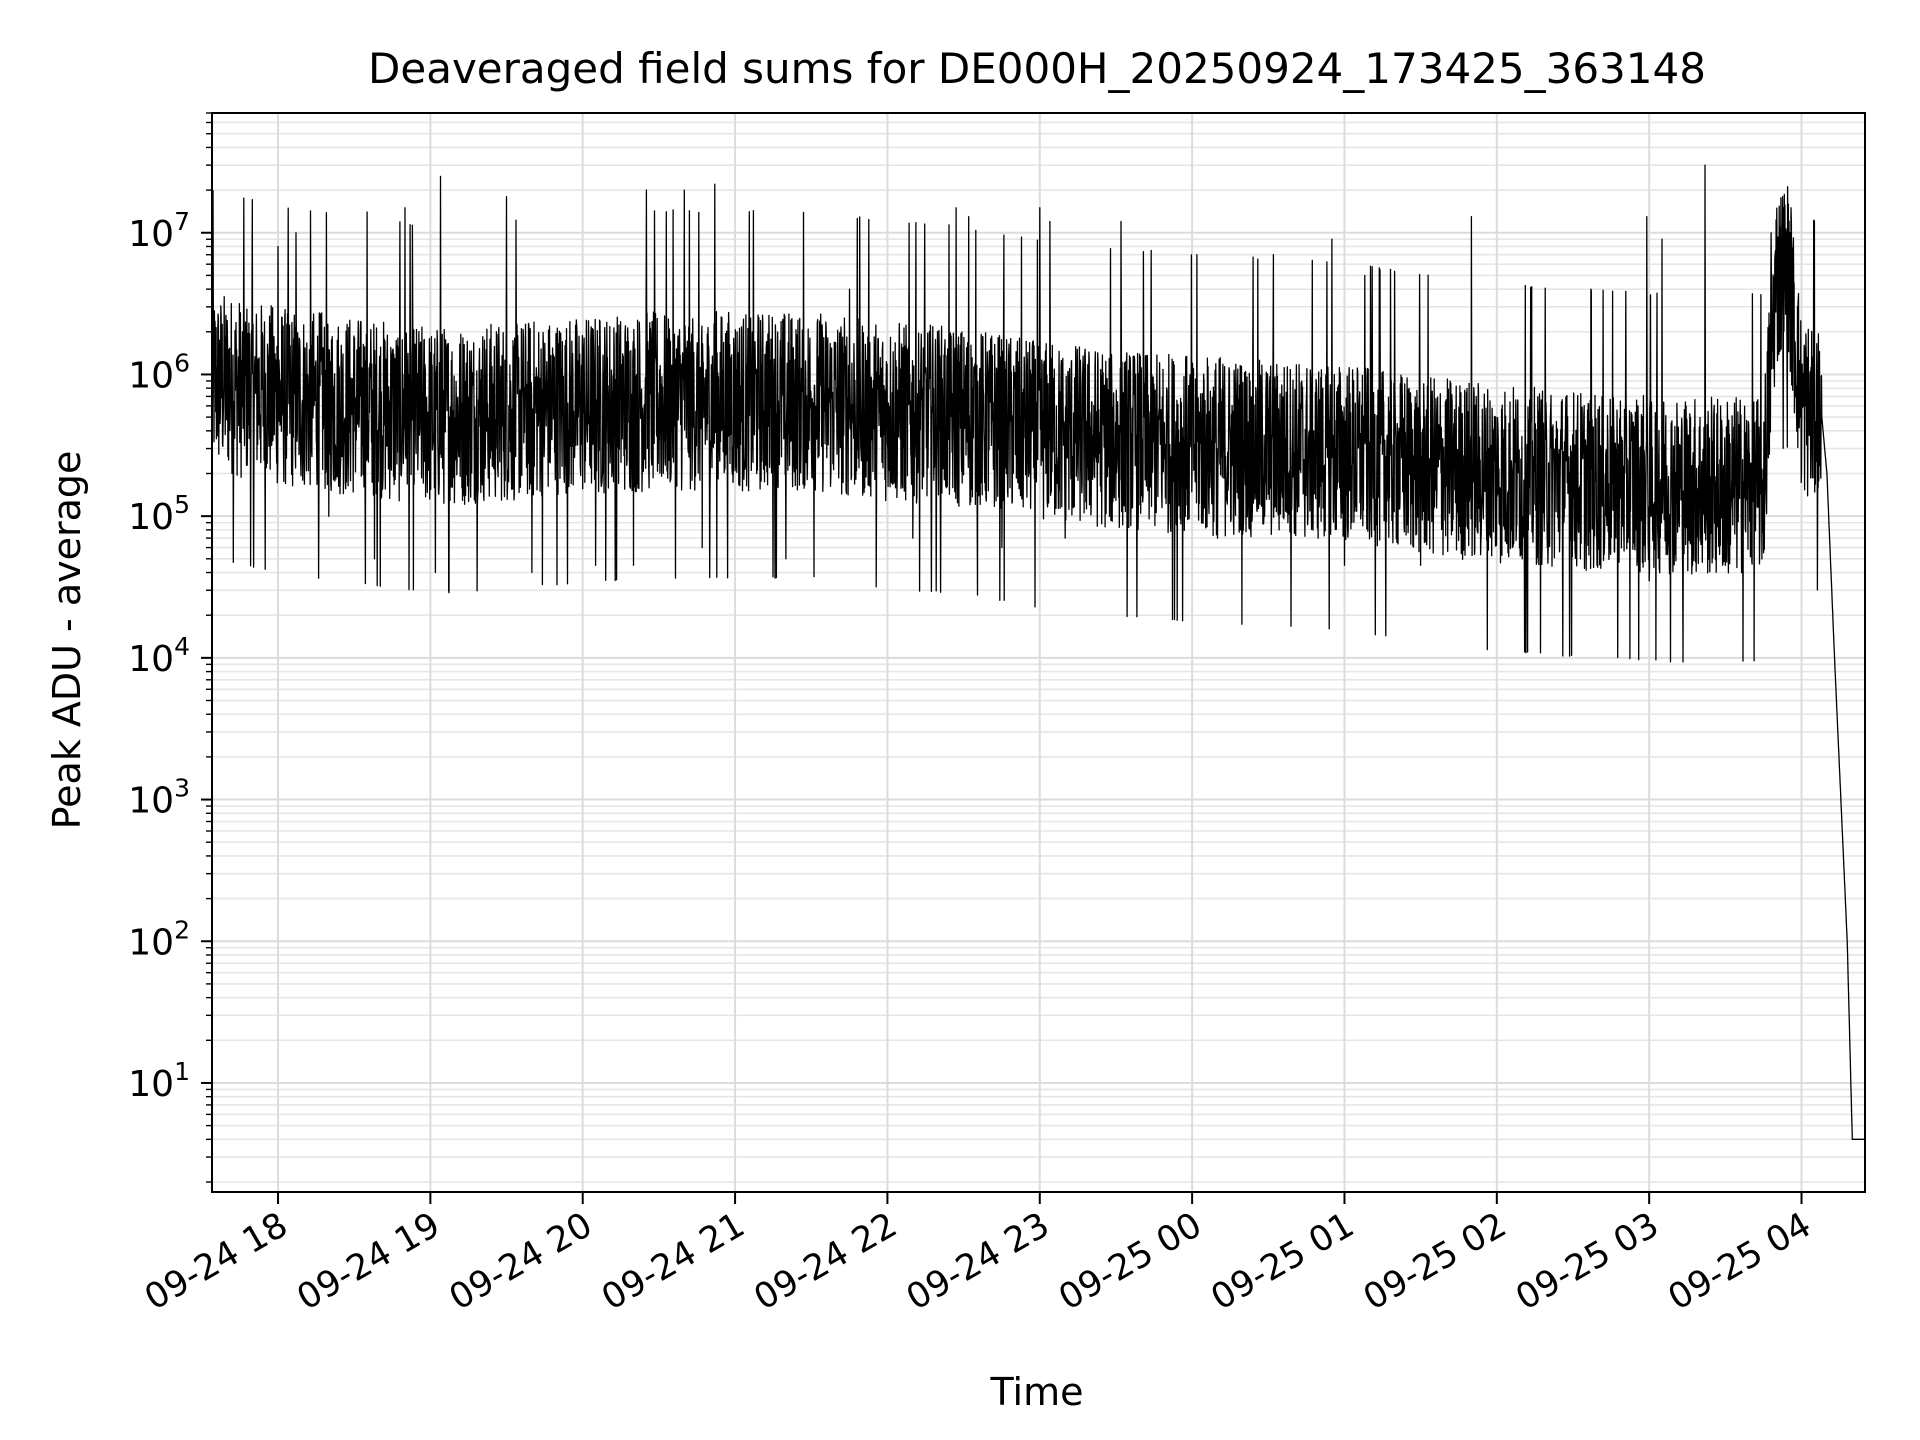  What do you see at coordinates (67, 640) in the screenshot?
I see `y-axis-label: Peak ADU - average` at bounding box center [67, 640].